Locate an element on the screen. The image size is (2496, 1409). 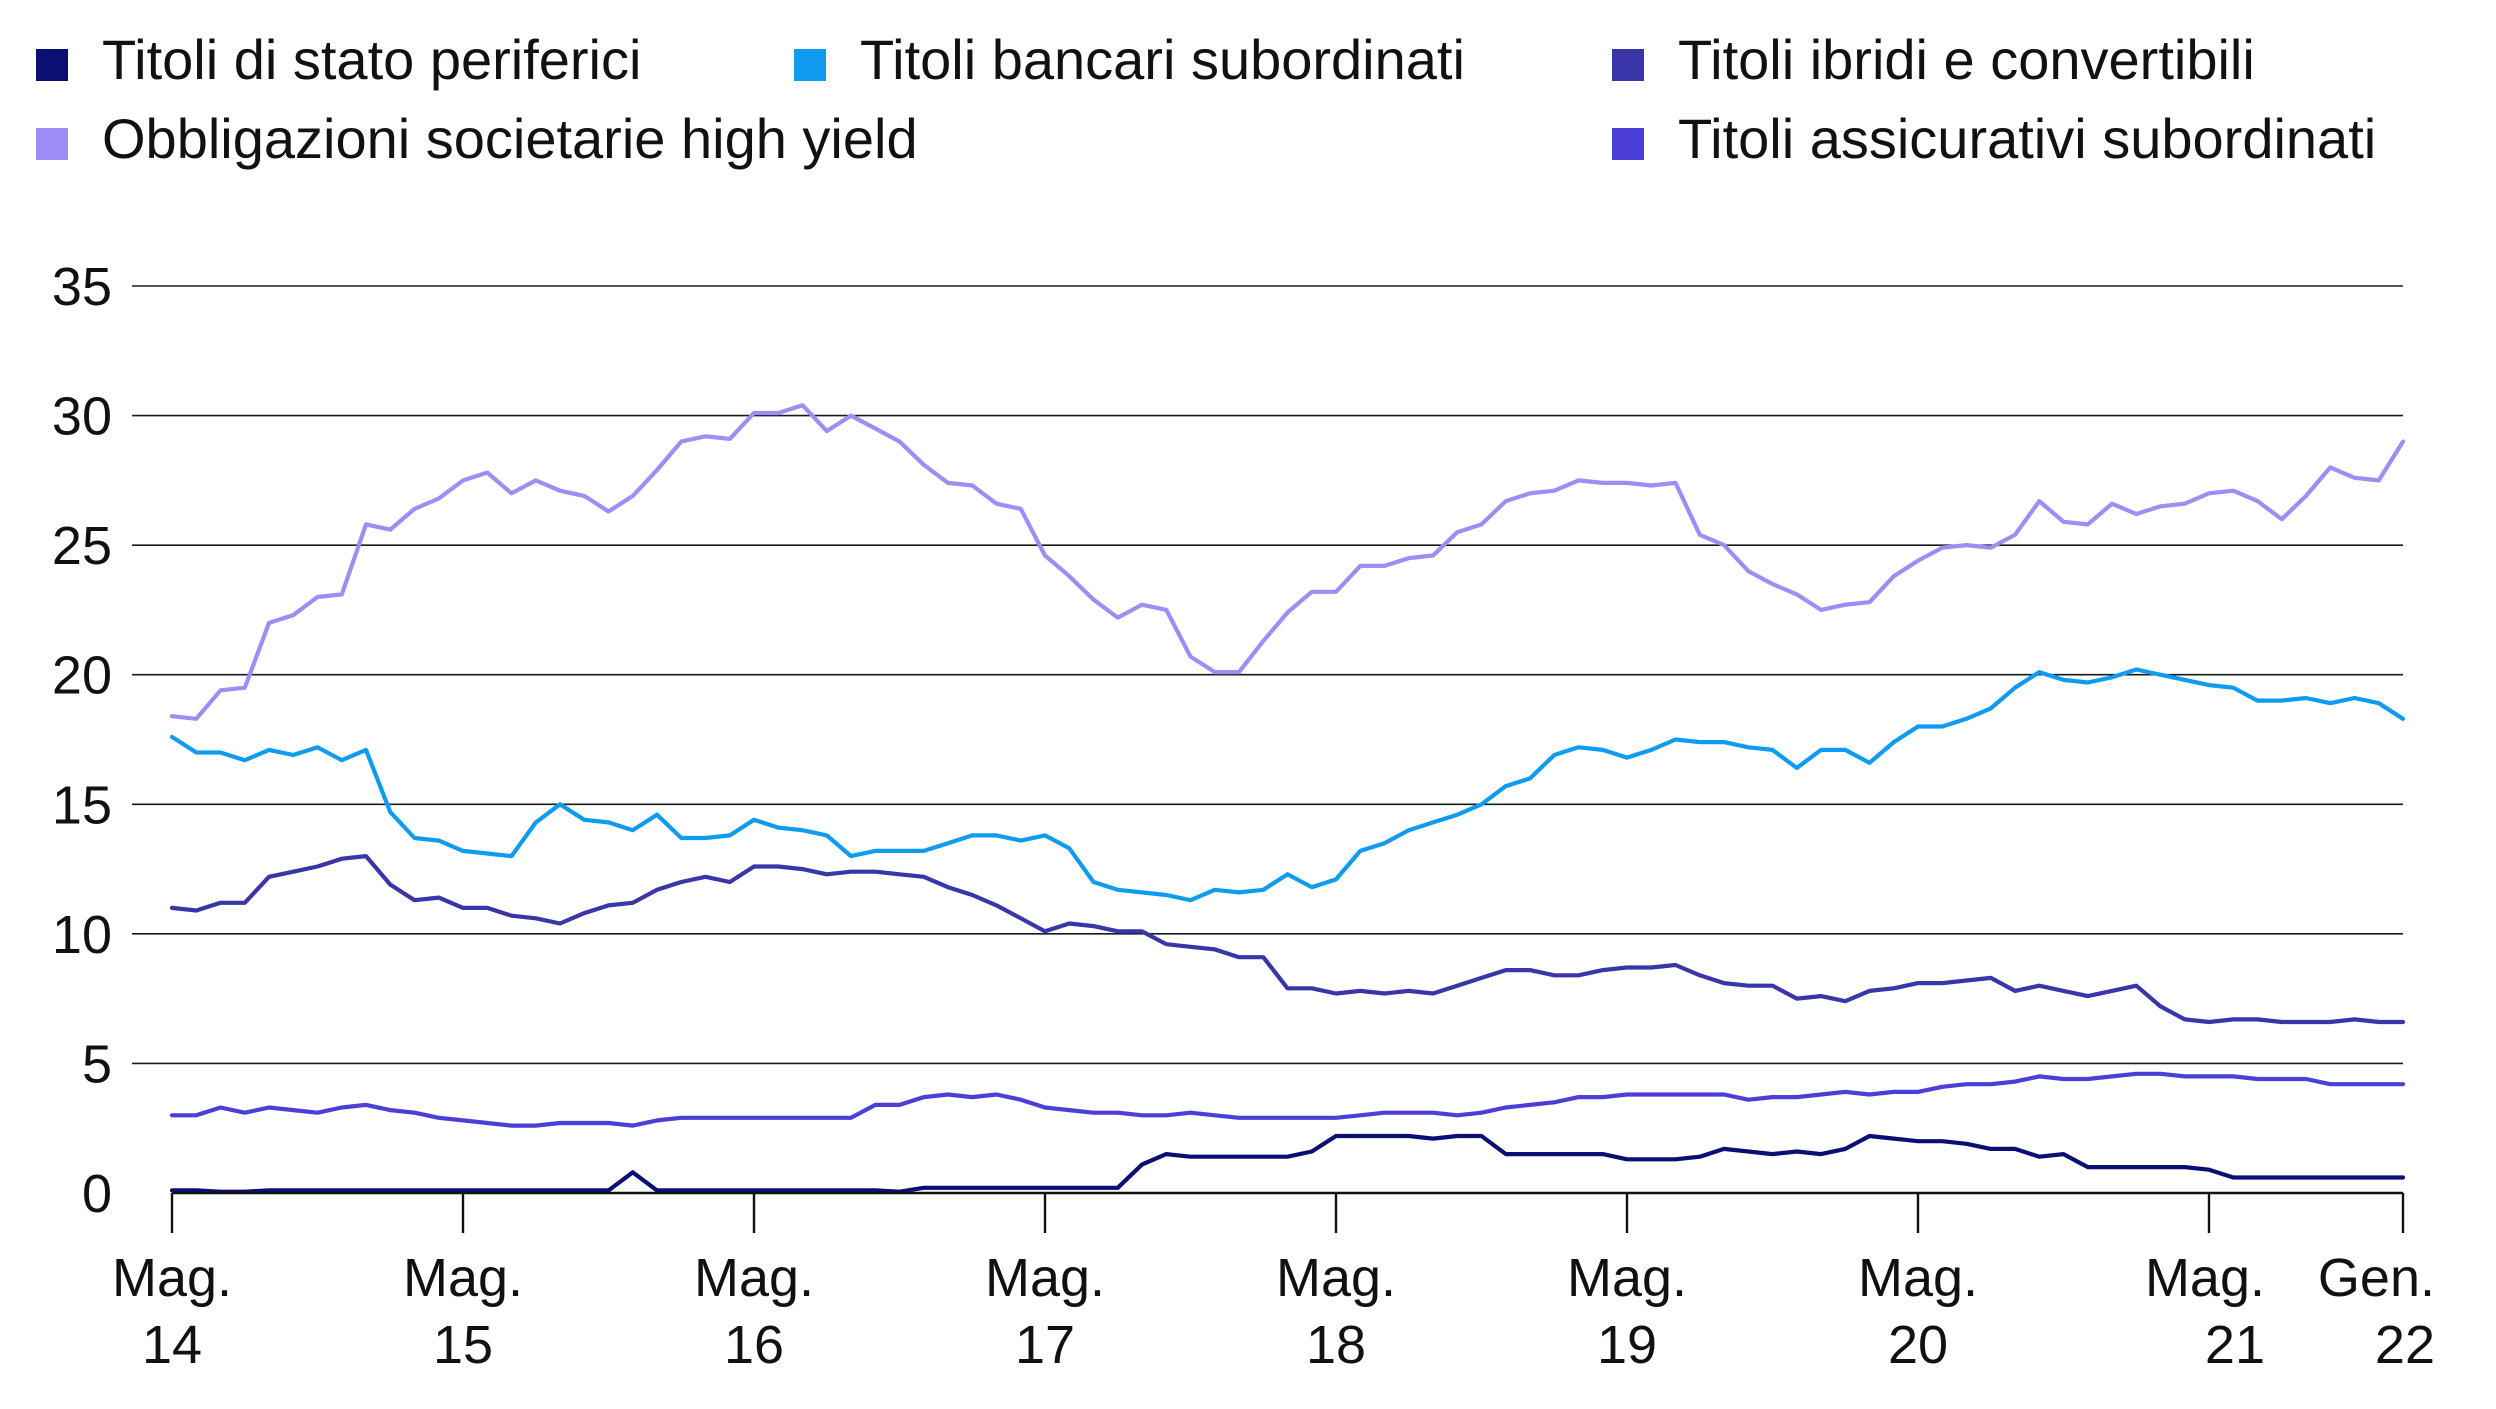
y-tick-label: 30 is located at coordinates (82, 417).